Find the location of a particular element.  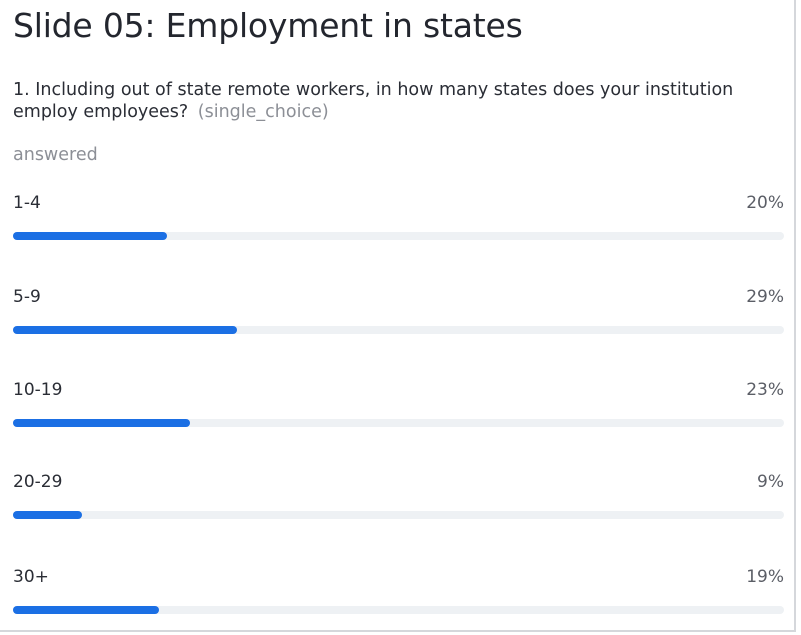

option-row: 10-19 23% is located at coordinates (398, 410).